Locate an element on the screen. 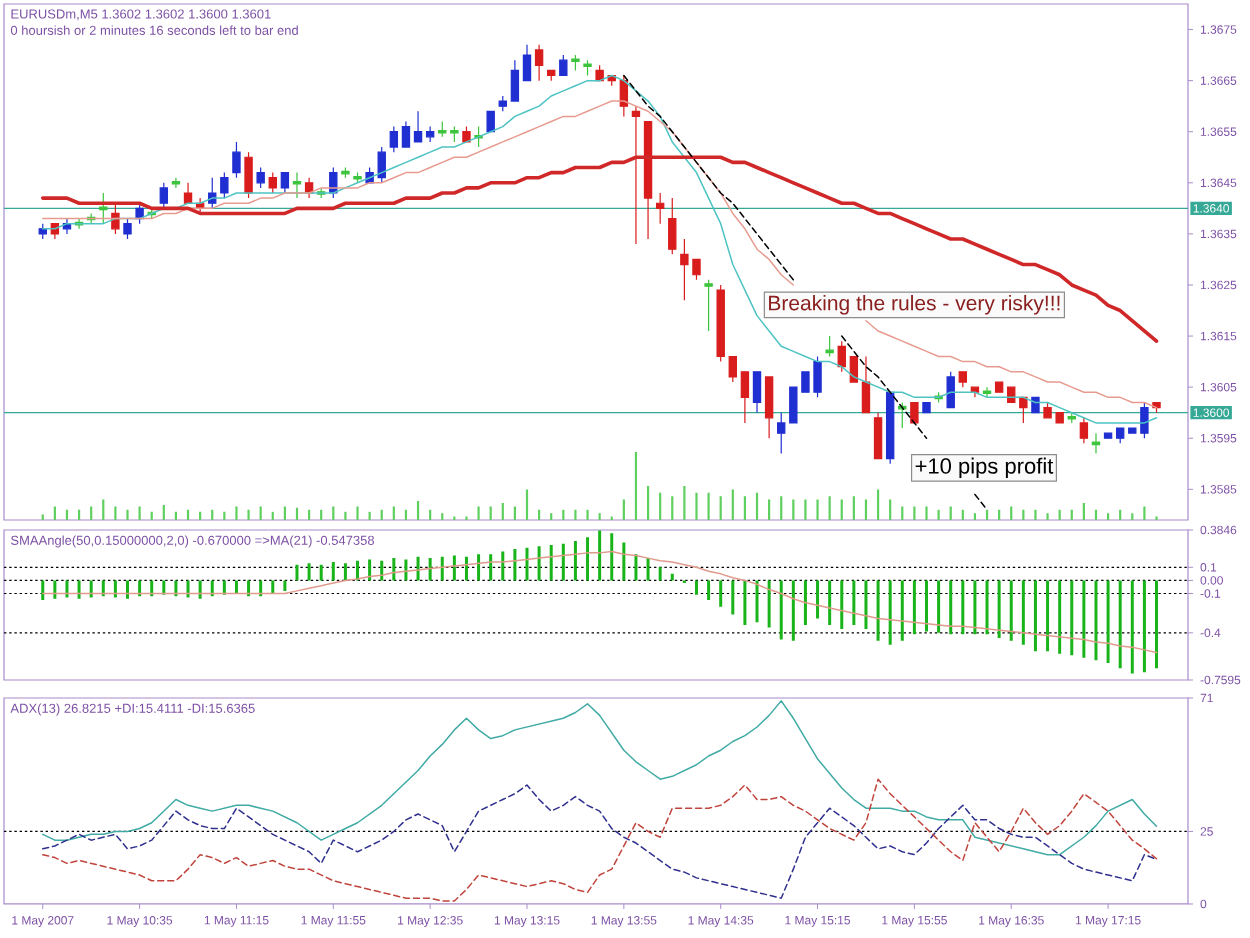 This screenshot has width=1250, height=938. annotation: Breaking the rules - very risky!!! is located at coordinates (914, 305).